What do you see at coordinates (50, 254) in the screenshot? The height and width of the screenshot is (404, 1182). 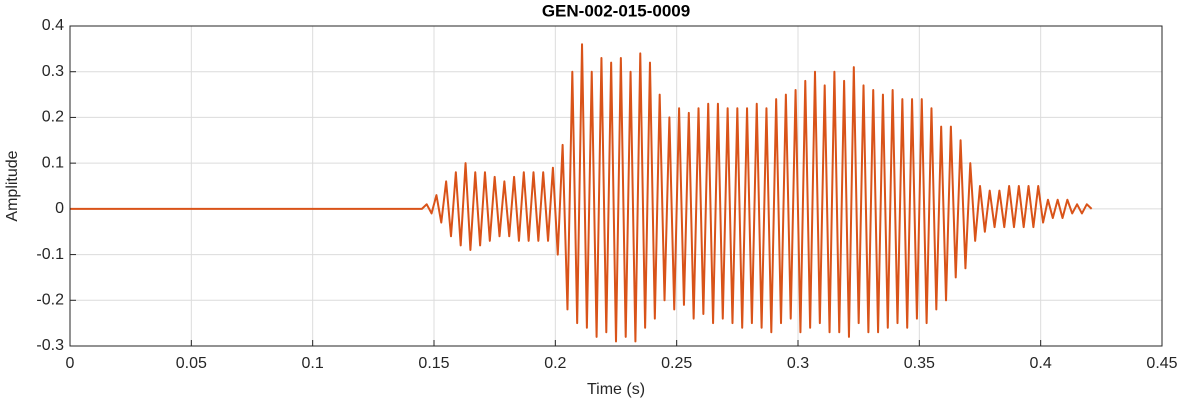 I see `y-tick-label: -0.1` at bounding box center [50, 254].